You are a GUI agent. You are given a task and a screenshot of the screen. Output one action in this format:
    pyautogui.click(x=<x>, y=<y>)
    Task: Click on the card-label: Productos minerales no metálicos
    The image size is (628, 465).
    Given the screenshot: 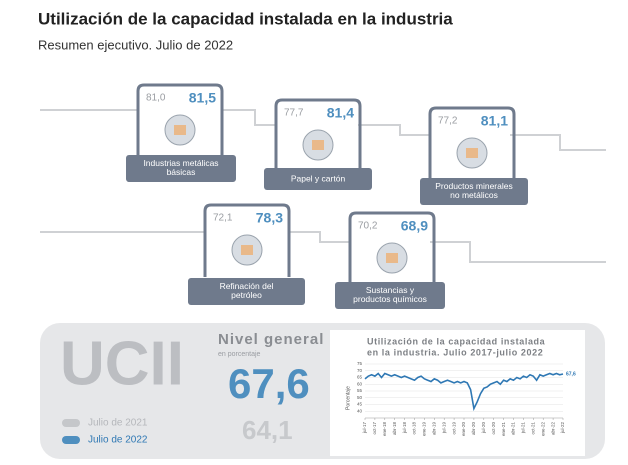 What is the action you would take?
    pyautogui.click(x=473, y=190)
    